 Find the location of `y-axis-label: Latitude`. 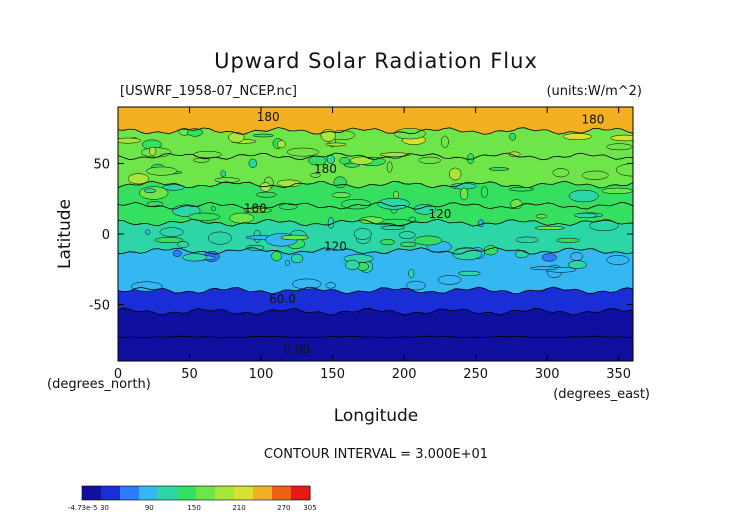

y-axis-label: Latitude is located at coordinates (65, 234).